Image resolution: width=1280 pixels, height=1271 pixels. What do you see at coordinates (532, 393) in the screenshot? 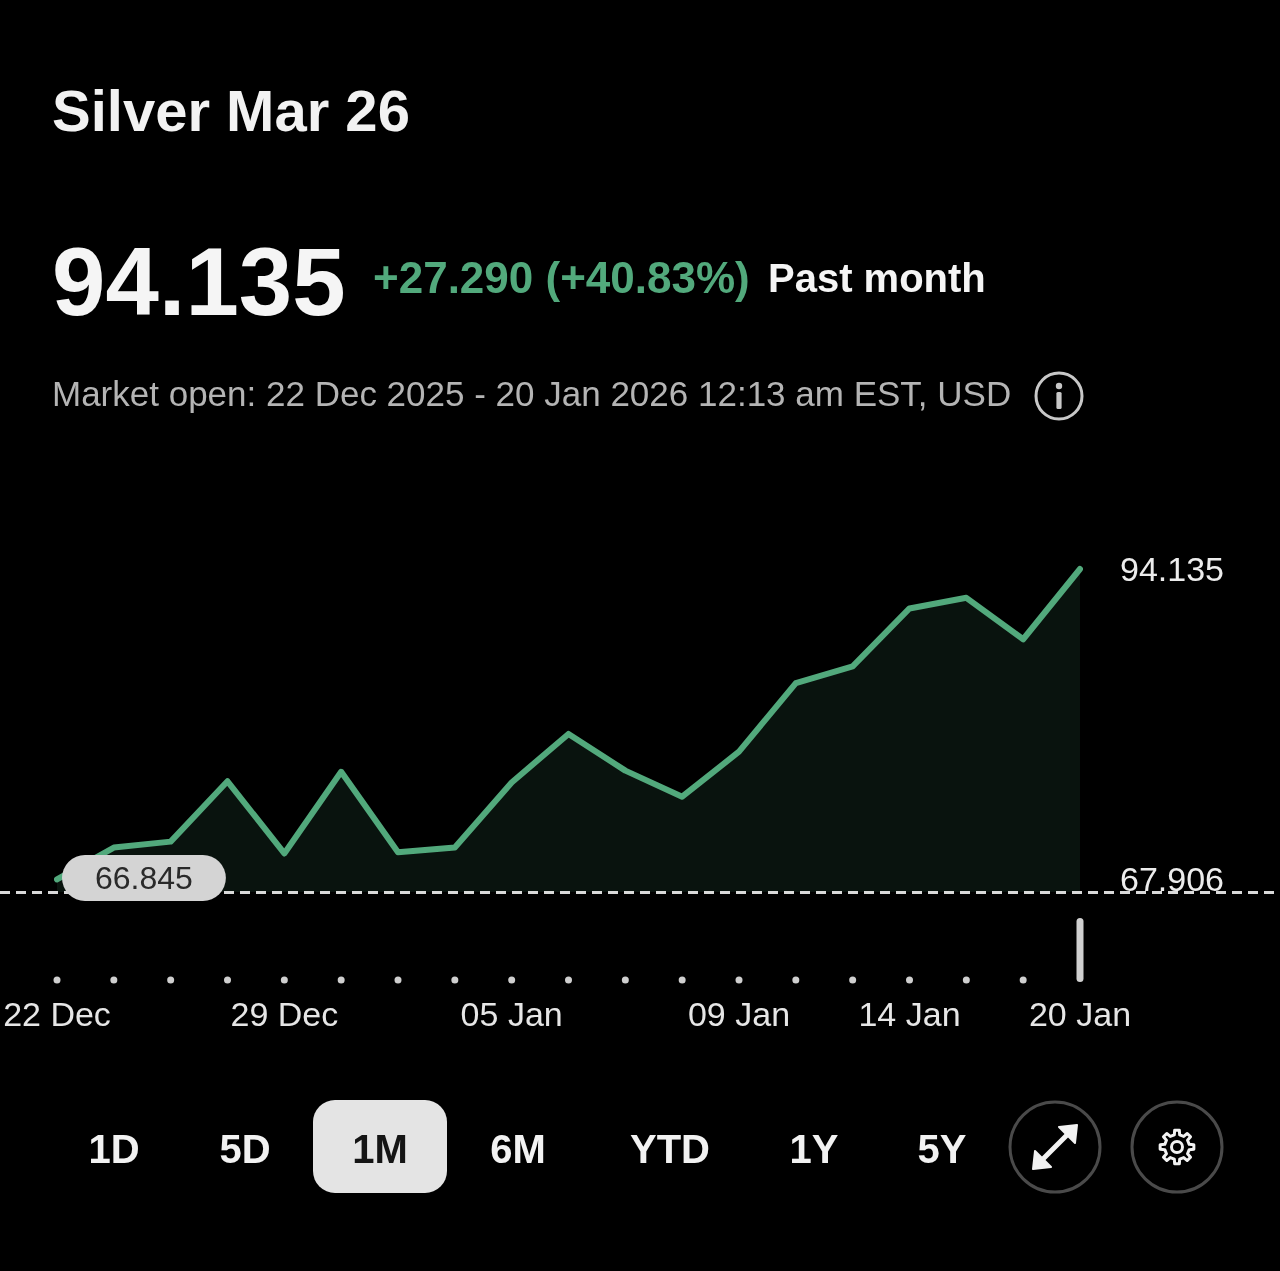
I see `chart-subtitle: Market open: 22 Dec 2025 - 20 Jan 2026 12:13 am EST, USD` at bounding box center [532, 393].